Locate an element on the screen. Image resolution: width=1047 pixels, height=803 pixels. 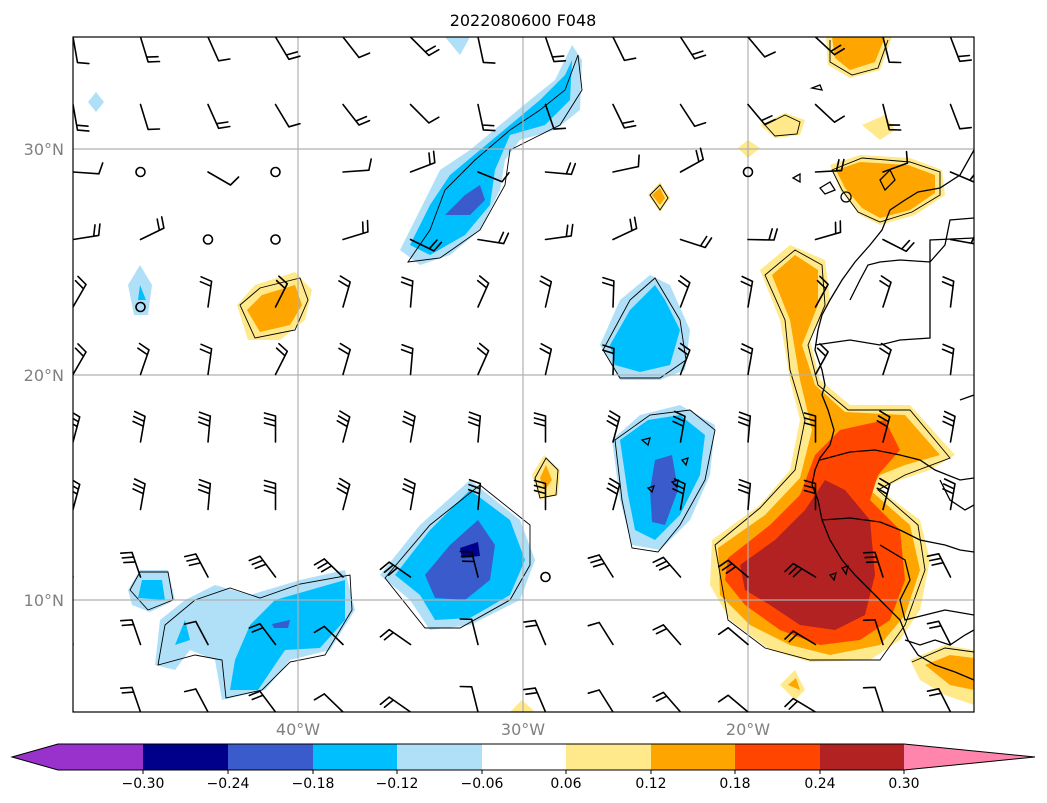
lat-label-30n: 30°N is located at coordinates (44, 149).